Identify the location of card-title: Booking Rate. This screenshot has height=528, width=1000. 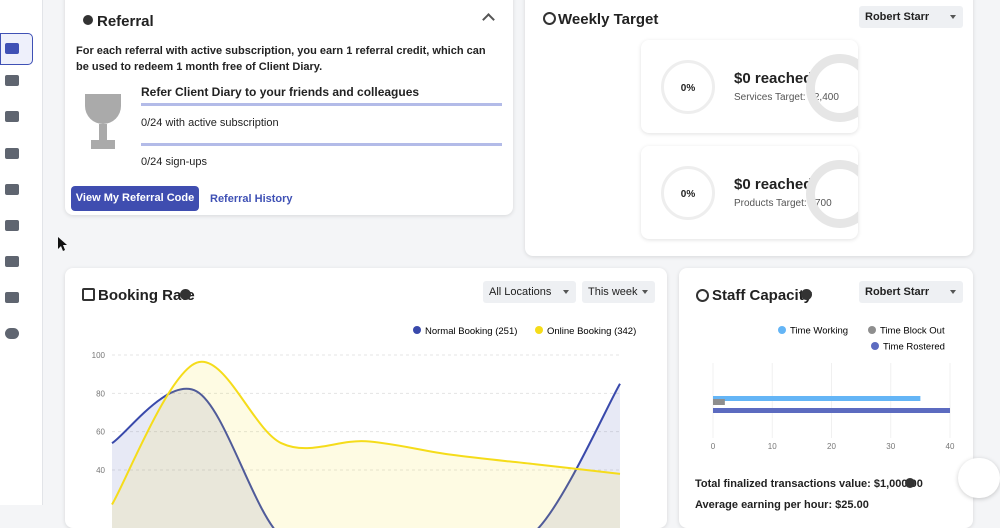
(146, 295).